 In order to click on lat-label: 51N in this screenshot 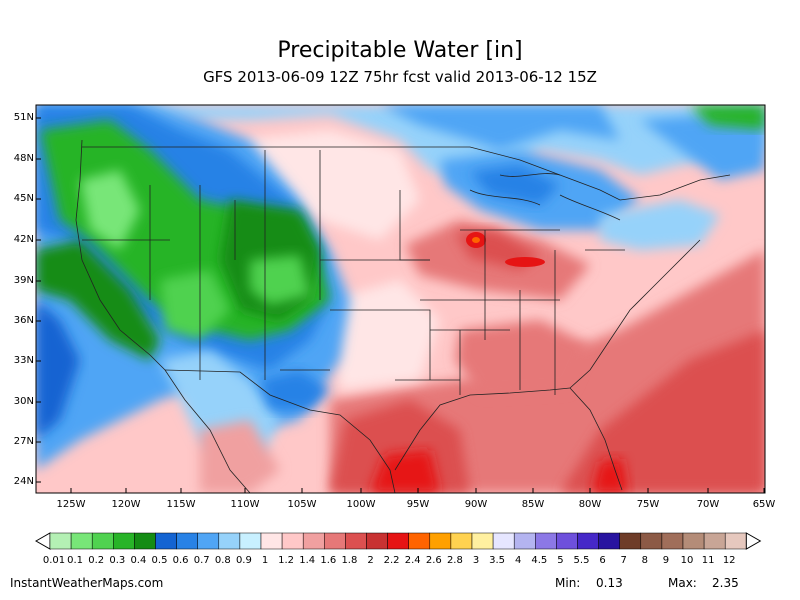, I will do `click(23, 117)`.